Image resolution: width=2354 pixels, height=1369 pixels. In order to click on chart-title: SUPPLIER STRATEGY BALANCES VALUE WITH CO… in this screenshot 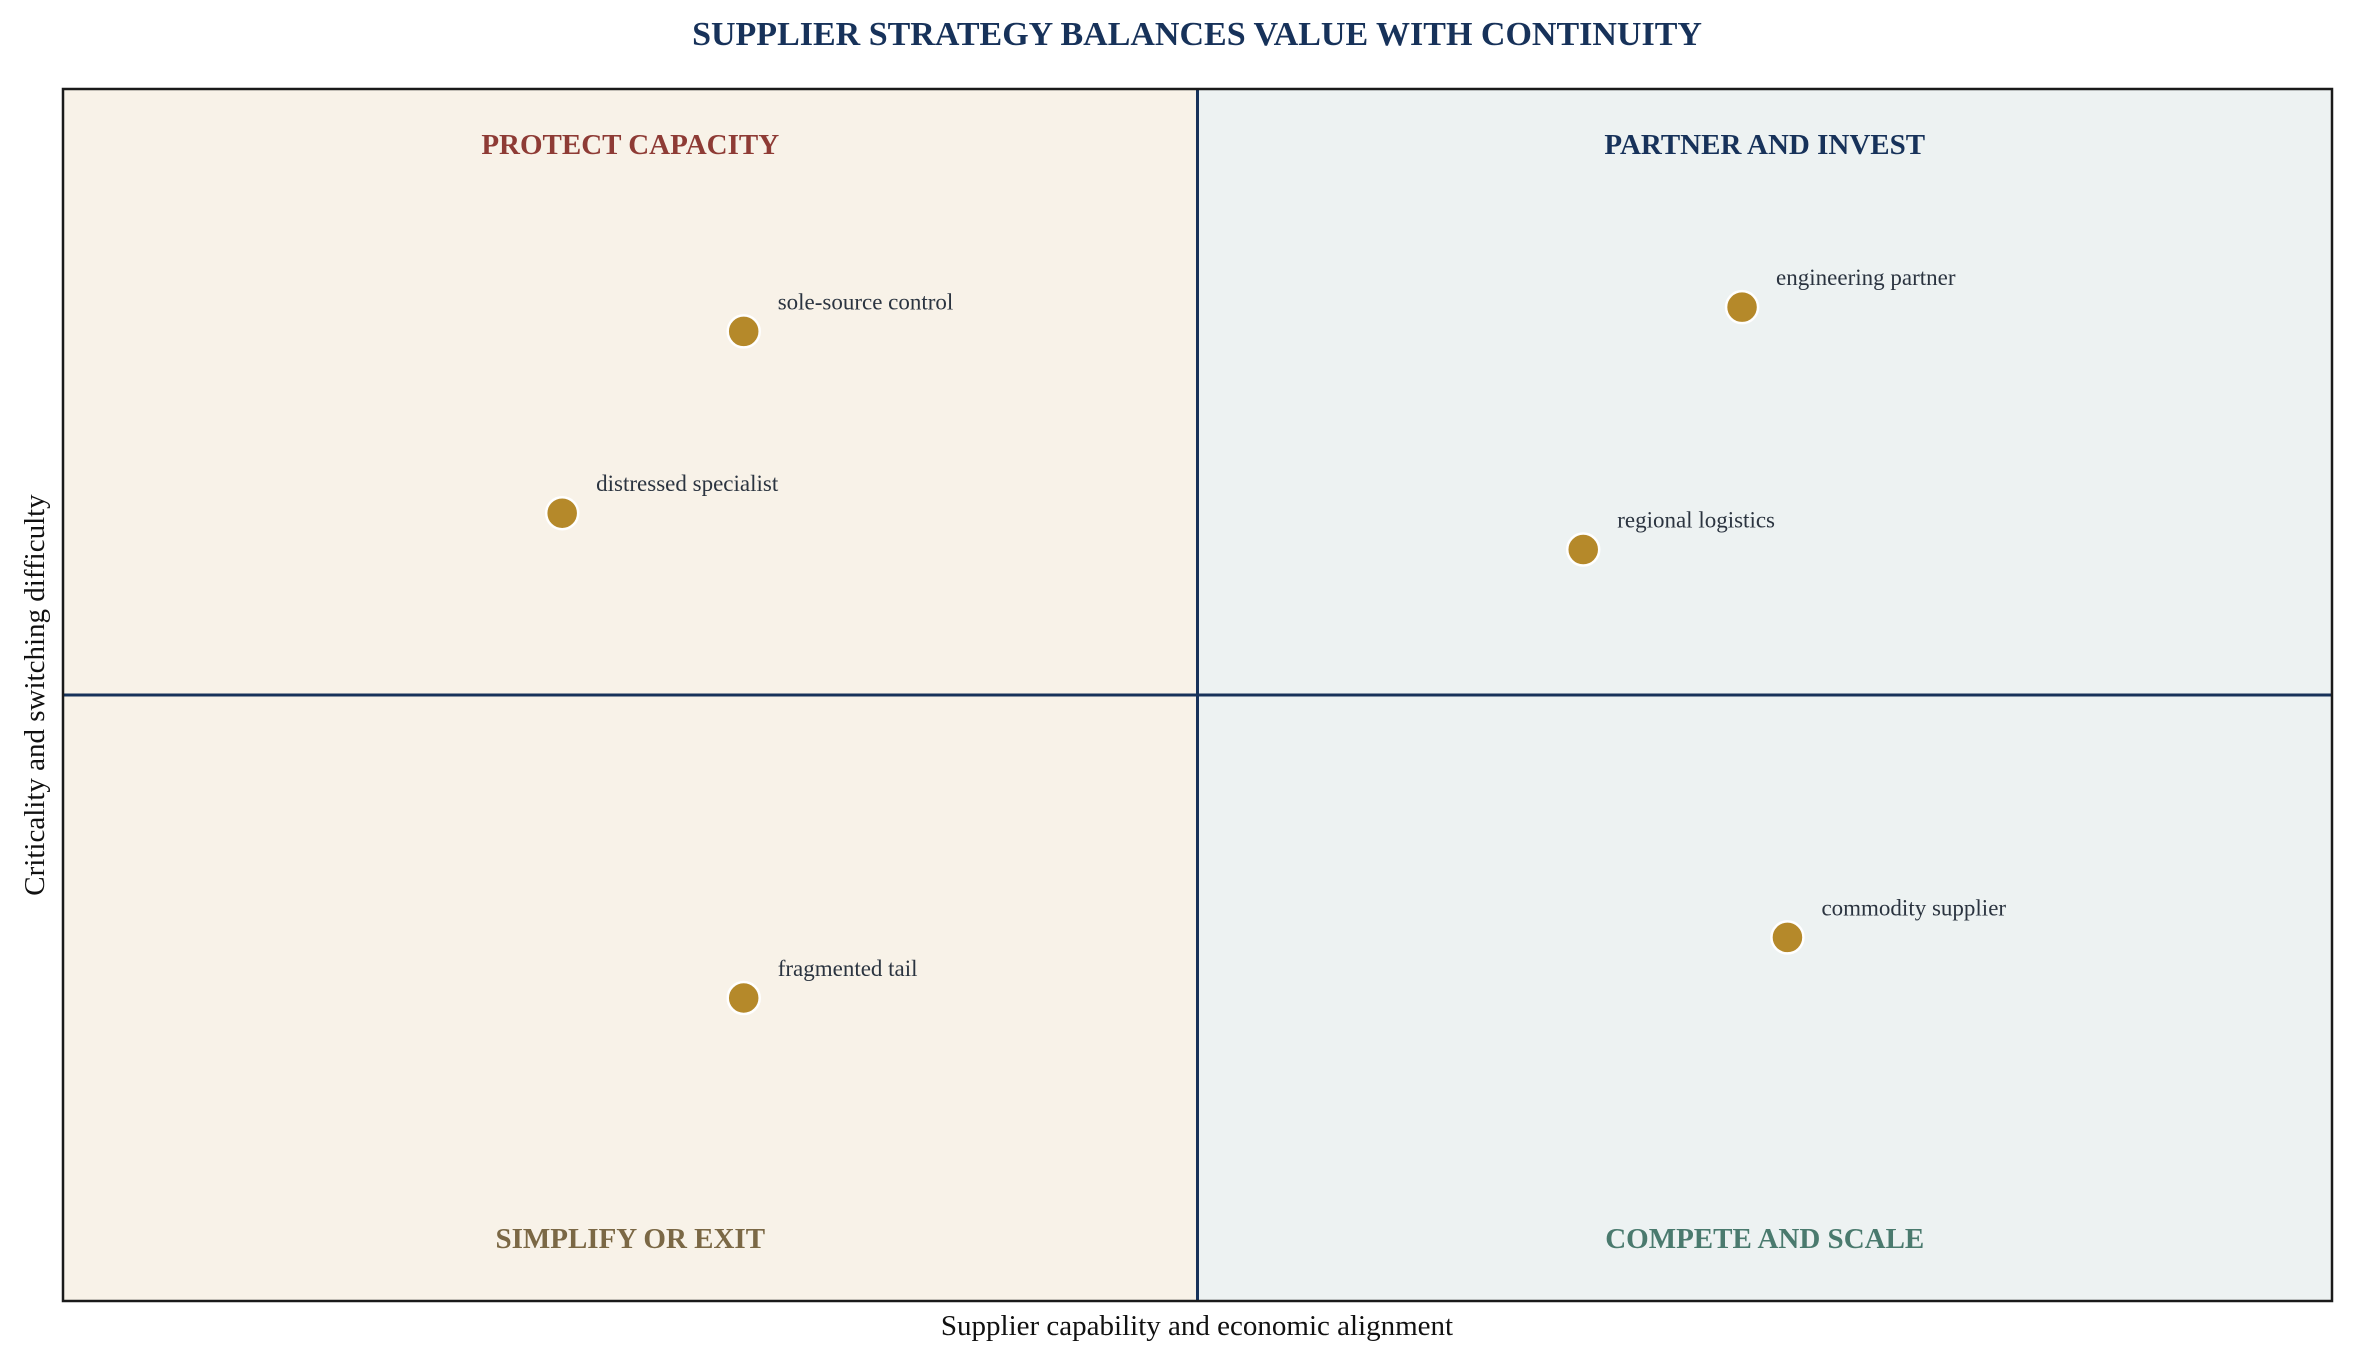, I will do `click(1197, 34)`.